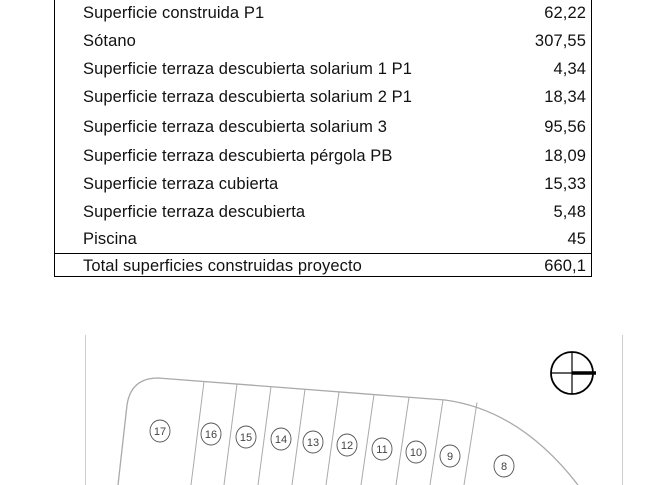  Describe the element at coordinates (565, 265) in the screenshot. I see `total-value: 660,1` at that location.